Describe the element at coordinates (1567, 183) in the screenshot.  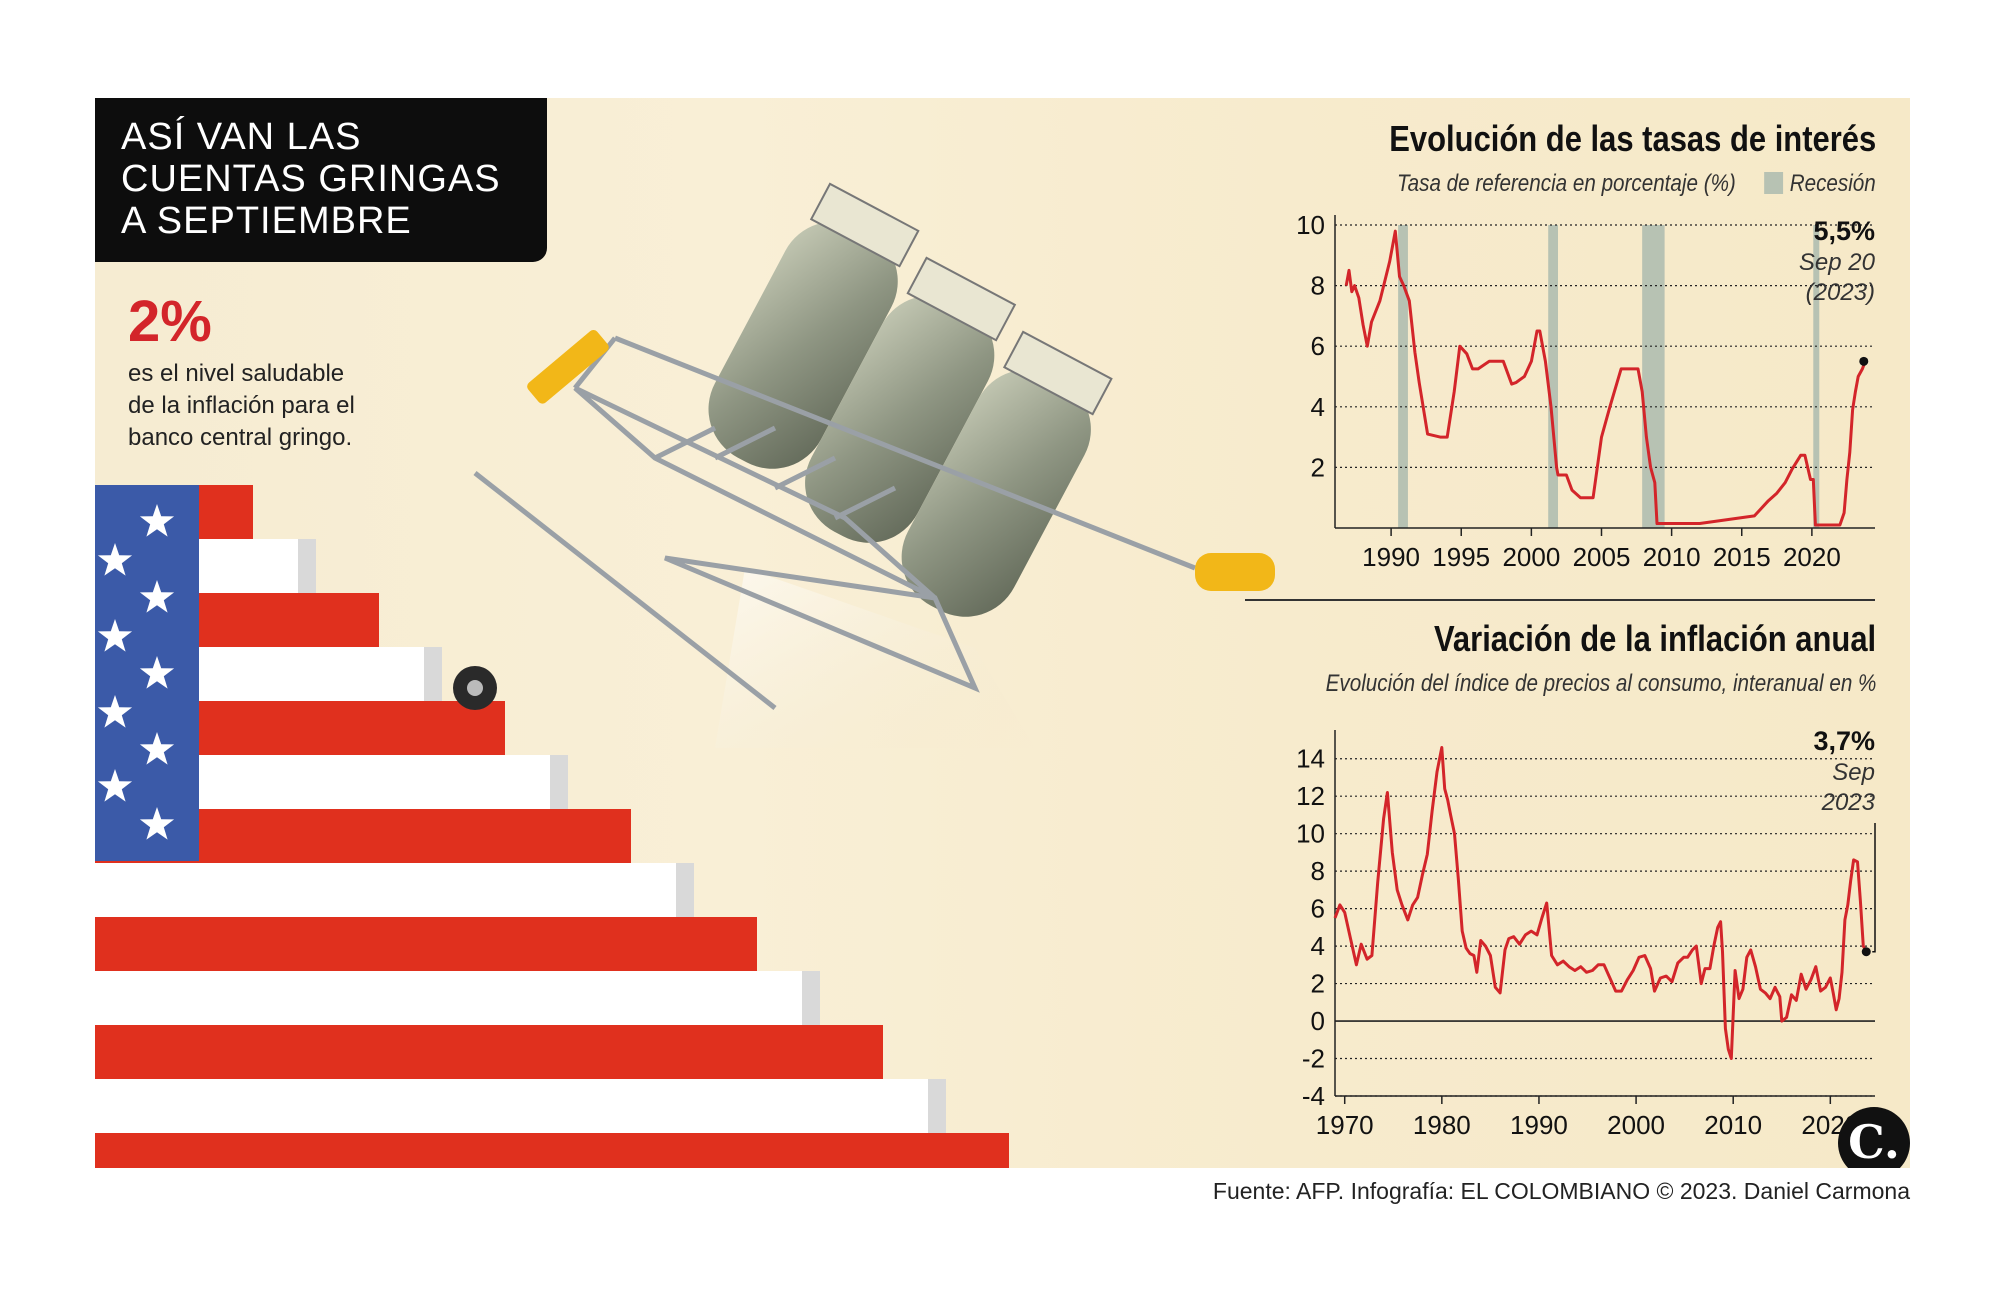
I see `chart1-subtitle: Tasa de referencia en porcentaje (%)` at that location.